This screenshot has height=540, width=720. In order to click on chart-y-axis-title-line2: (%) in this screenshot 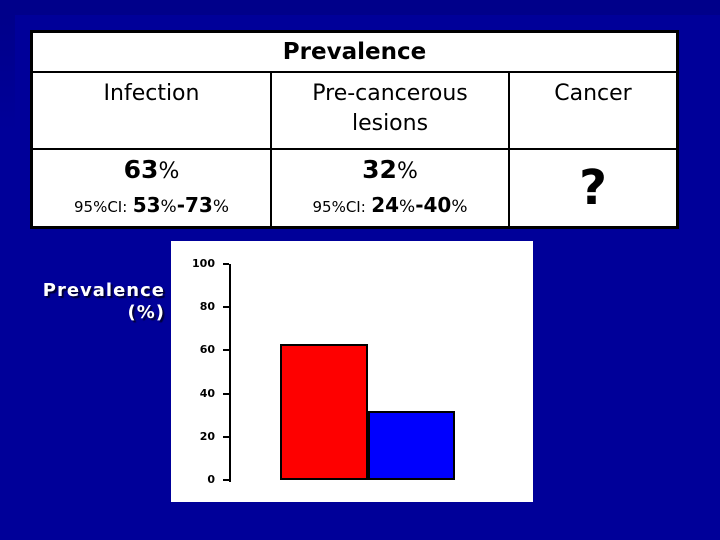, I will do `click(146, 312)`.